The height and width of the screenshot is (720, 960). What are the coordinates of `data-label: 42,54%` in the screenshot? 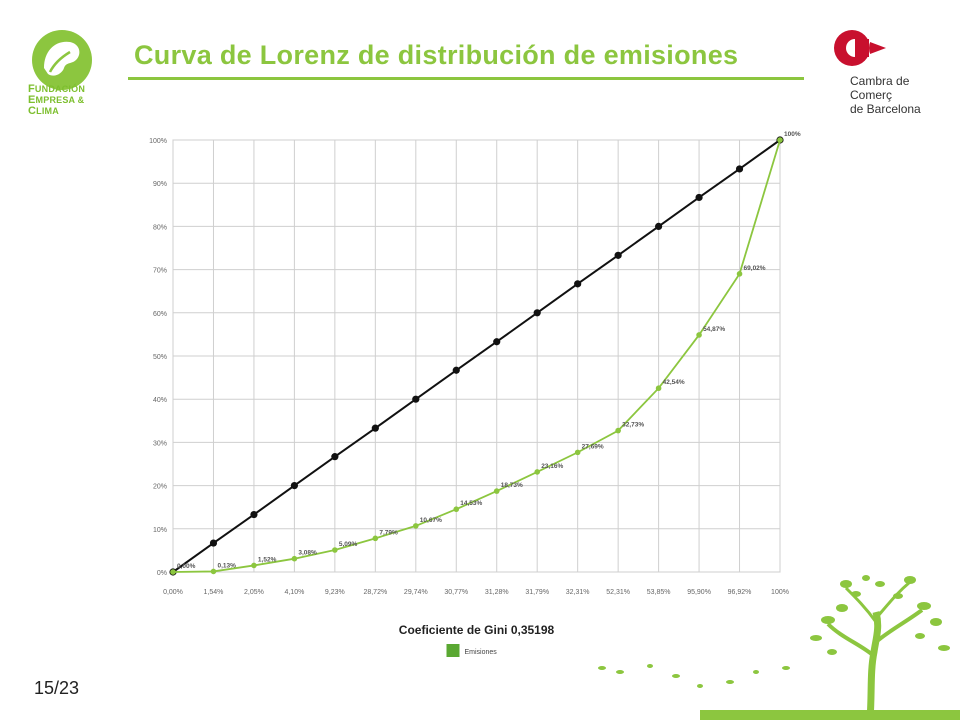 It's located at (674, 382).